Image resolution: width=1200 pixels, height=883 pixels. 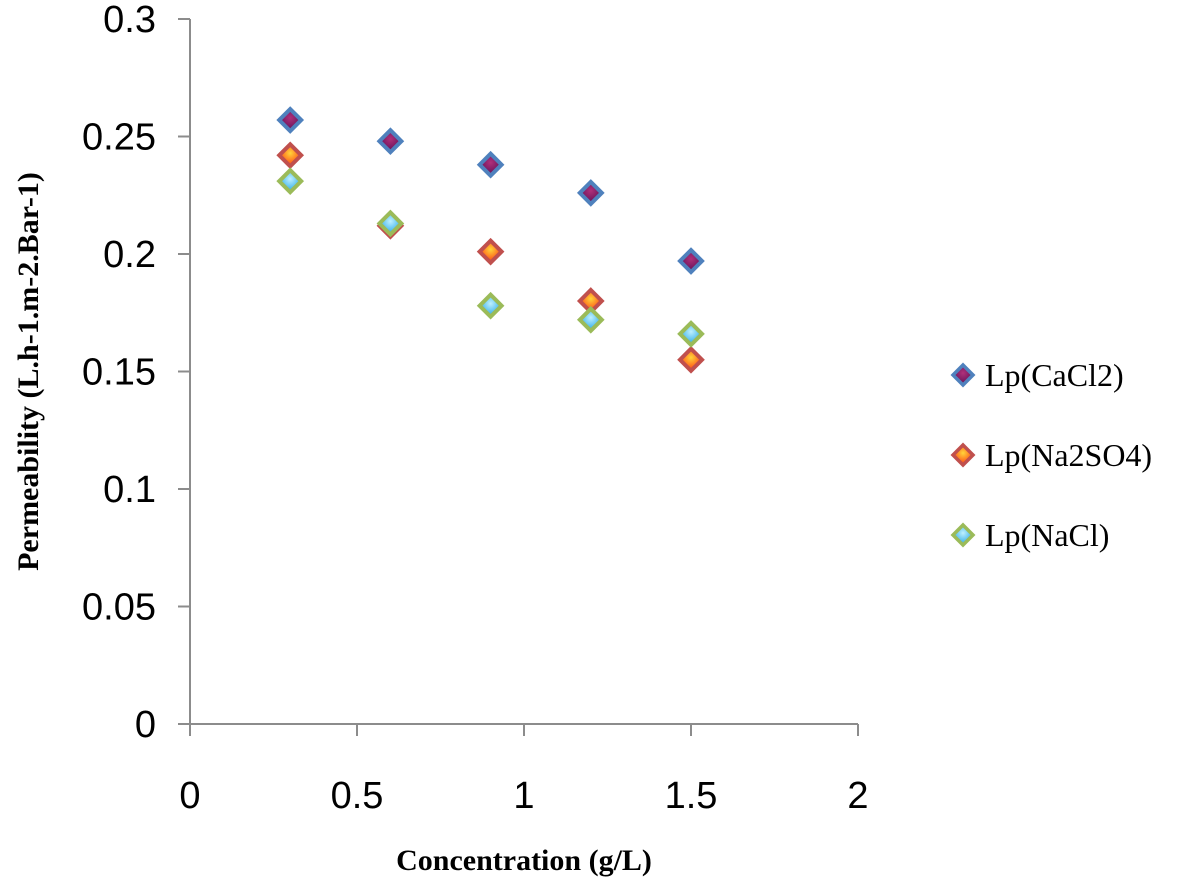 What do you see at coordinates (523, 796) in the screenshot?
I see `x-tick-label: 1` at bounding box center [523, 796].